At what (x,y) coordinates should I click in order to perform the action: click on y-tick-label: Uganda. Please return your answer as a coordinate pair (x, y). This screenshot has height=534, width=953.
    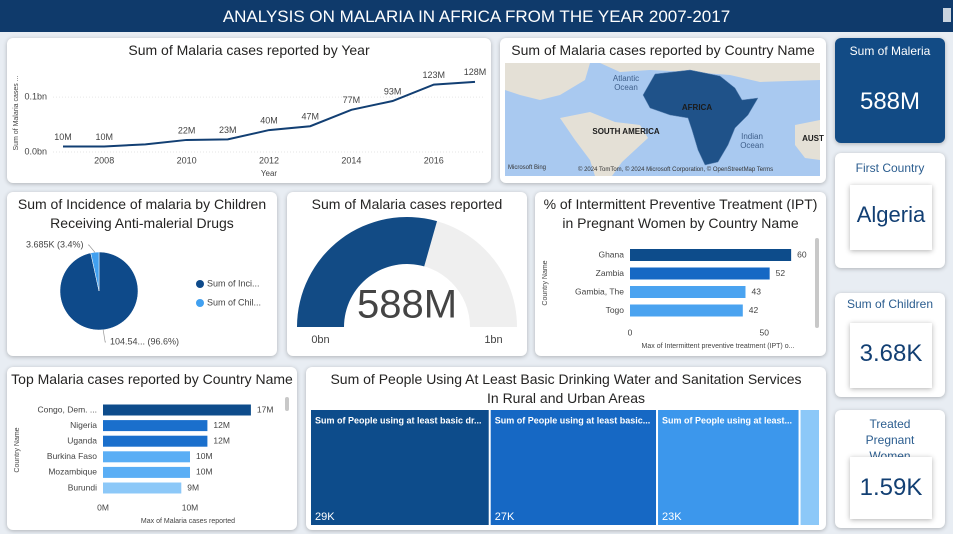
    Looking at the image, I should click on (82, 440).